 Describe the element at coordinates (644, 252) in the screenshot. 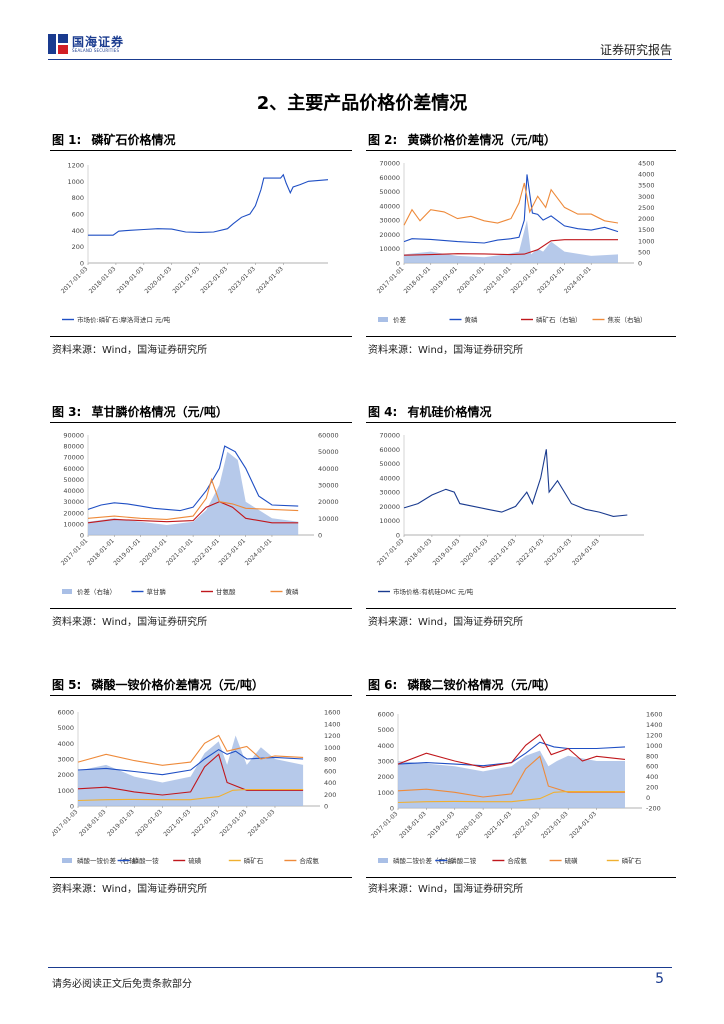

I see `y2-tick-label: 500` at that location.